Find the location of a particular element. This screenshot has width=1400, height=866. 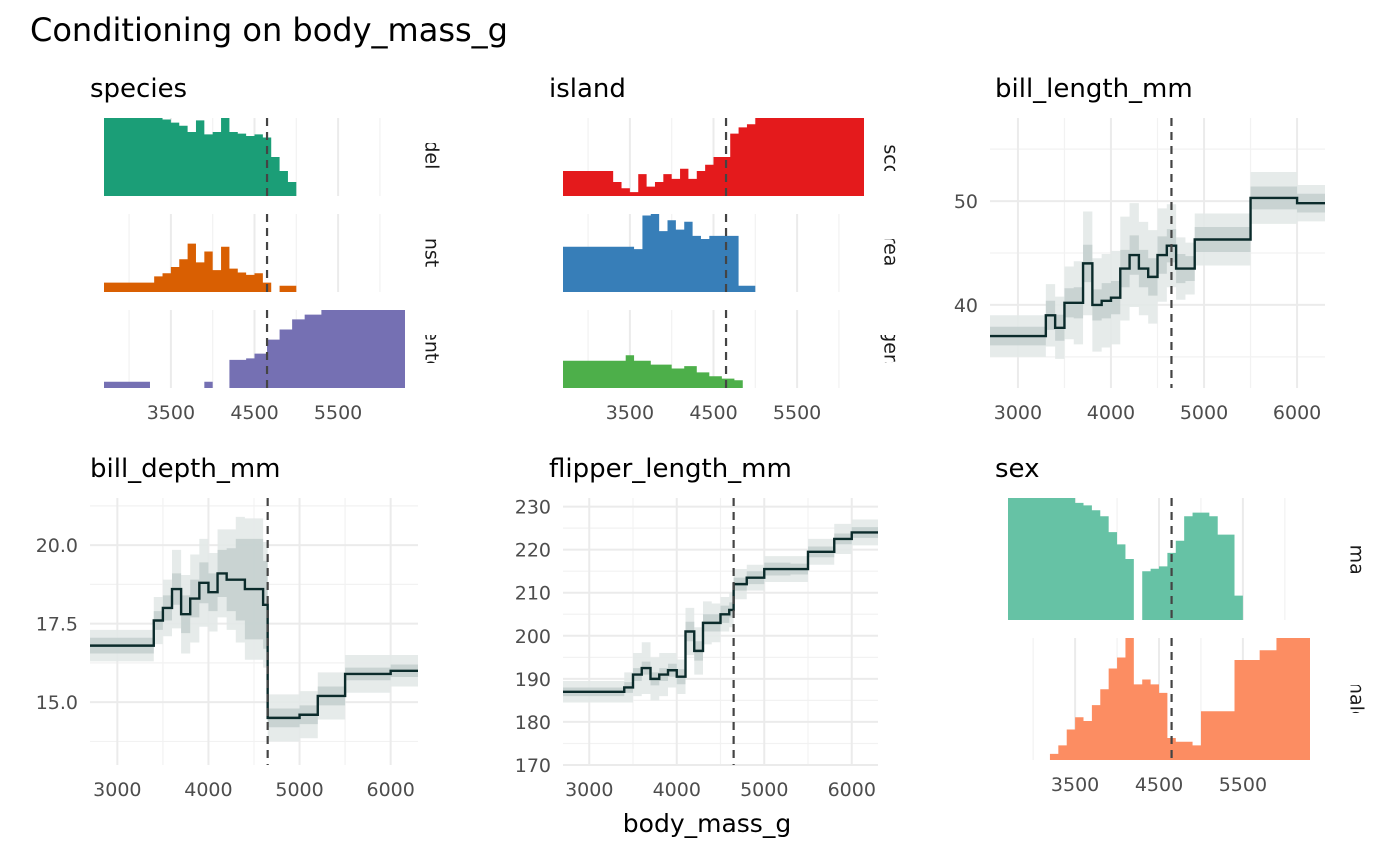

facet-Biscoe: Biscoe is located at coordinates (732, 157).